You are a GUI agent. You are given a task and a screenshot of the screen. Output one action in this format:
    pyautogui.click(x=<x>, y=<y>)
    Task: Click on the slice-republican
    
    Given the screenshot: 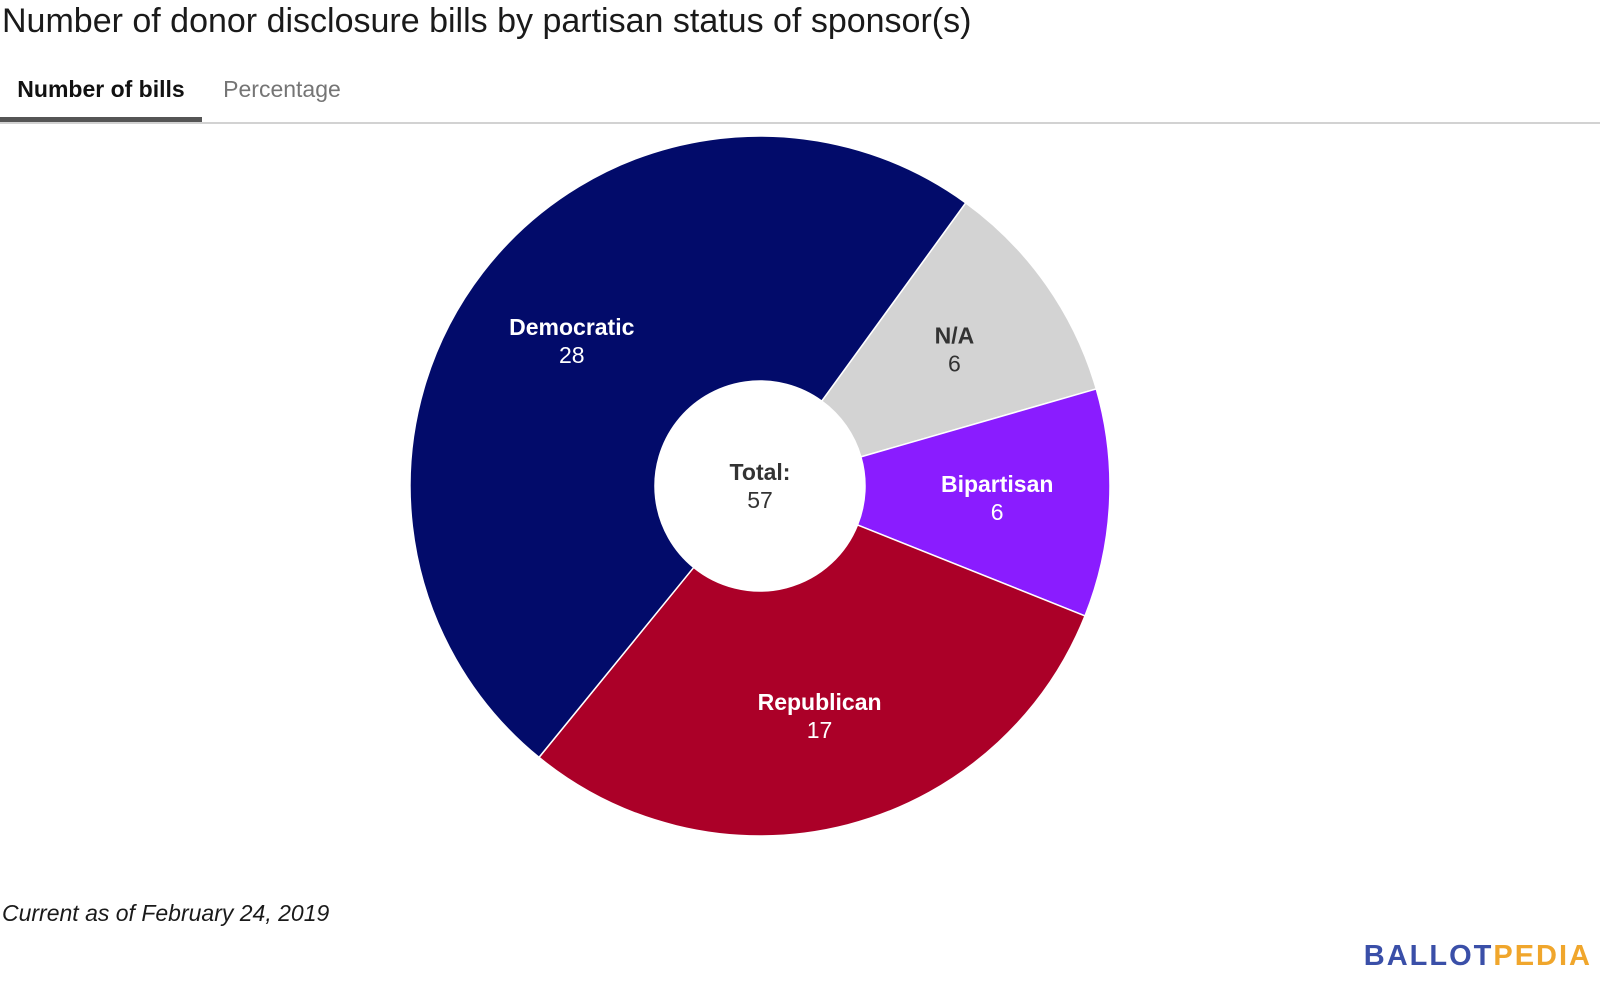 What is the action you would take?
    pyautogui.click(x=811, y=680)
    